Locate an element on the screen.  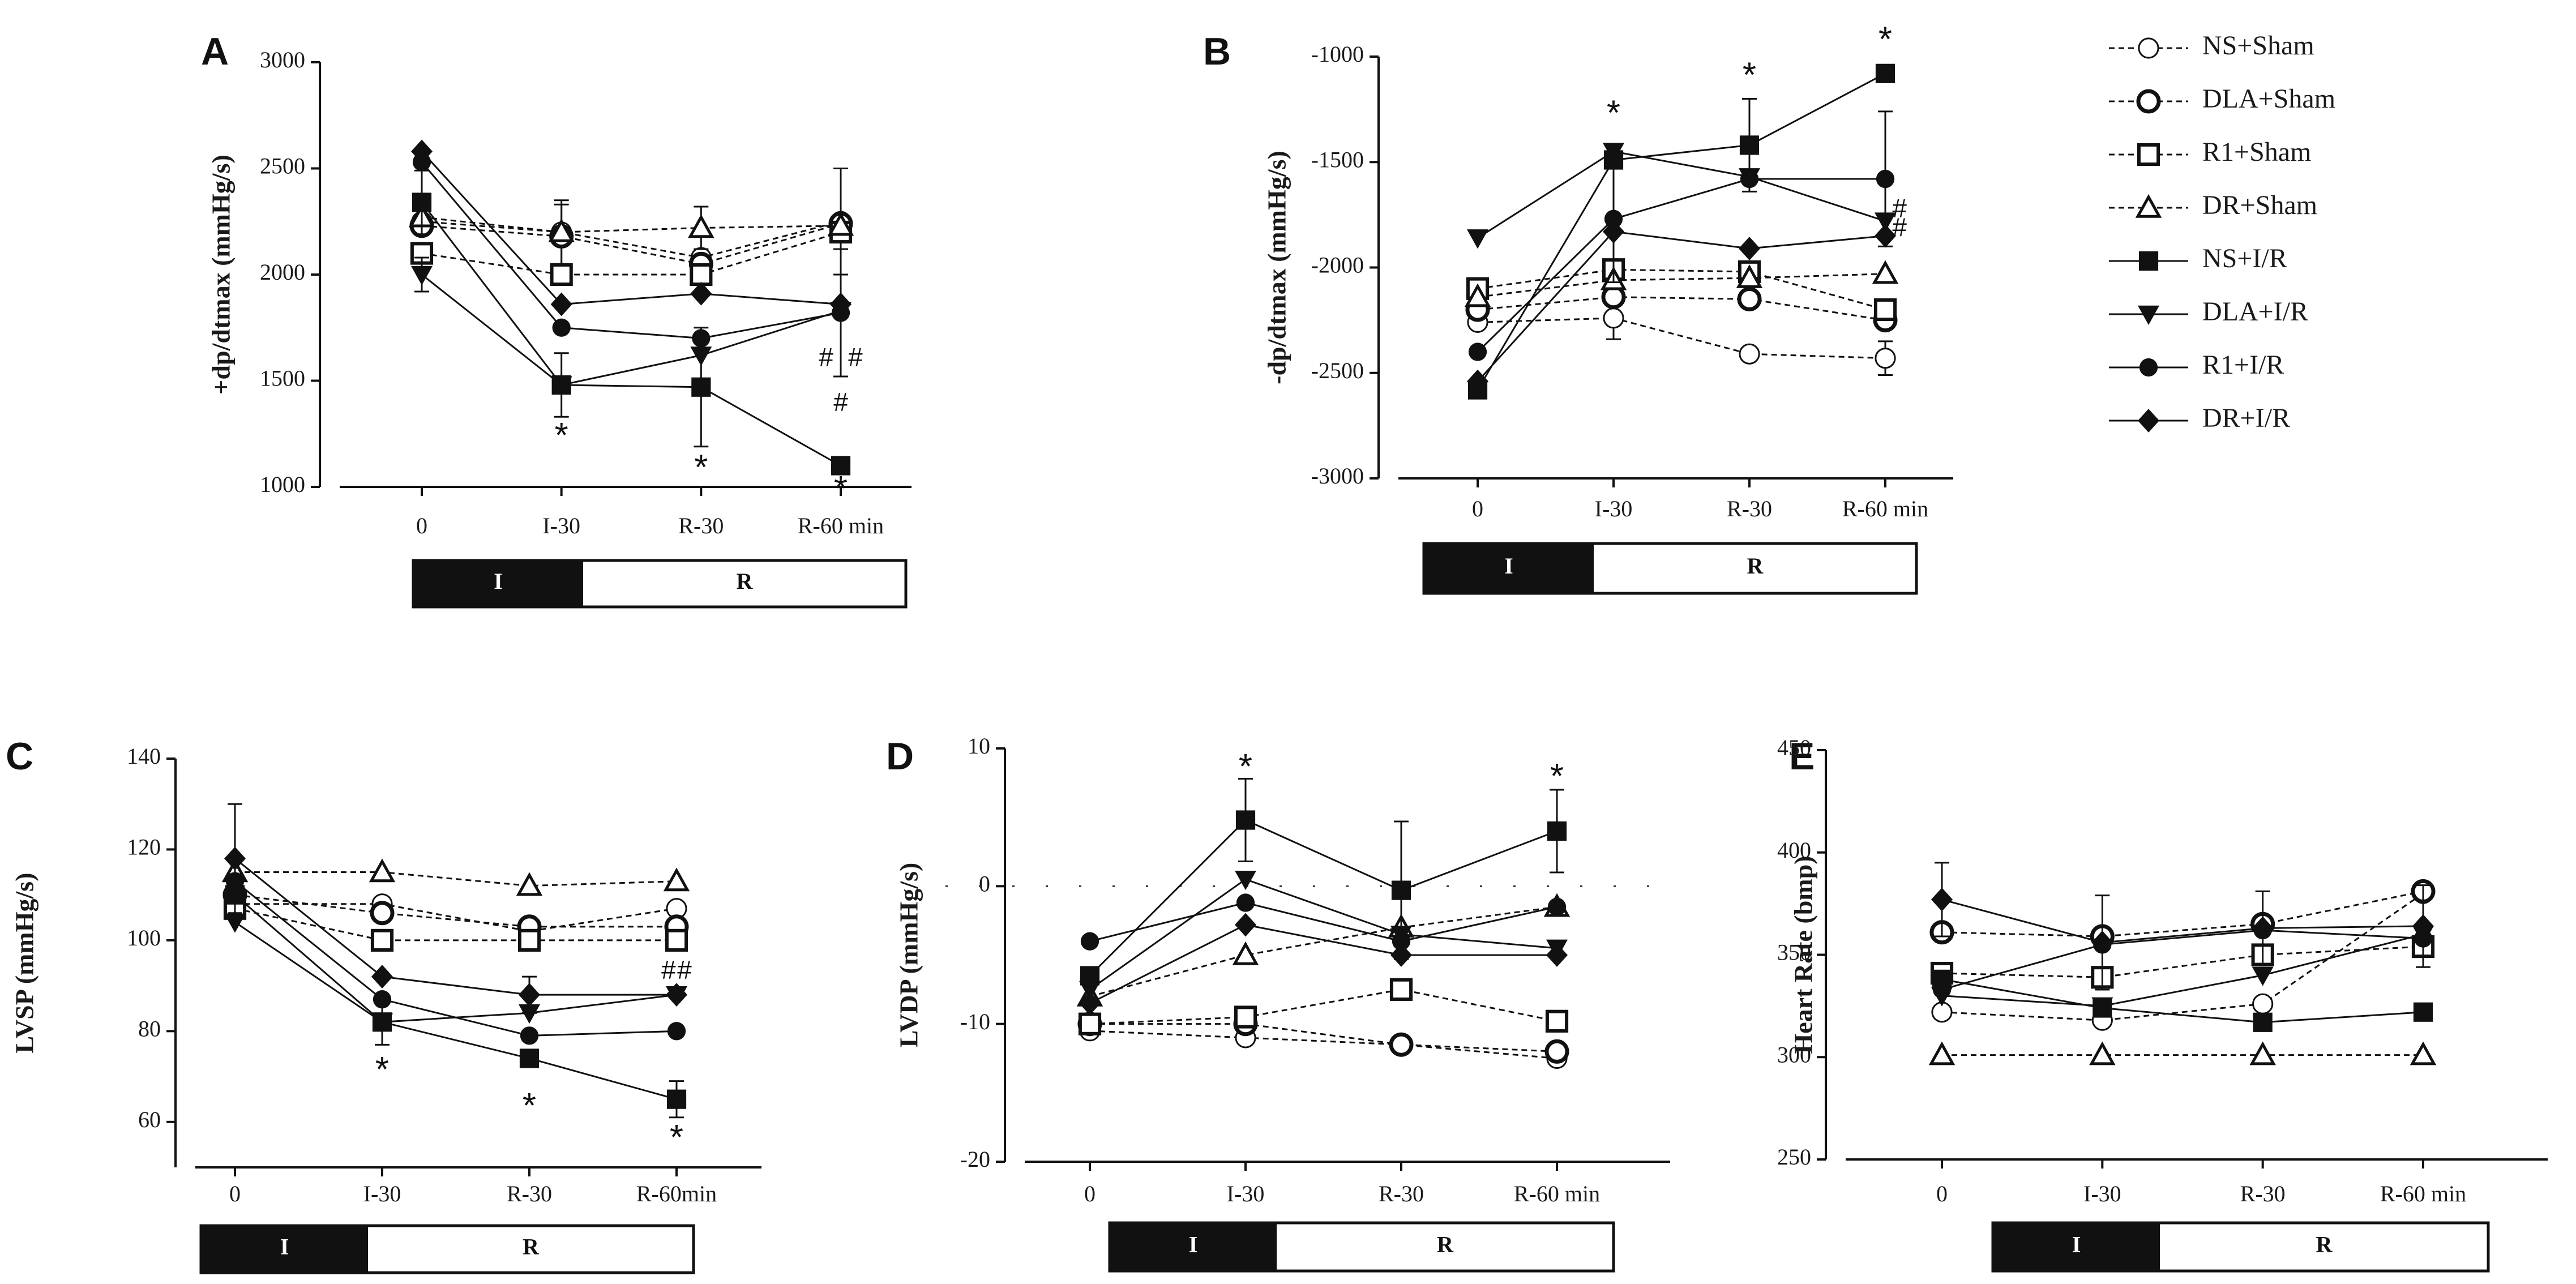
y-tick-label: 450 is located at coordinates (1794, 748).